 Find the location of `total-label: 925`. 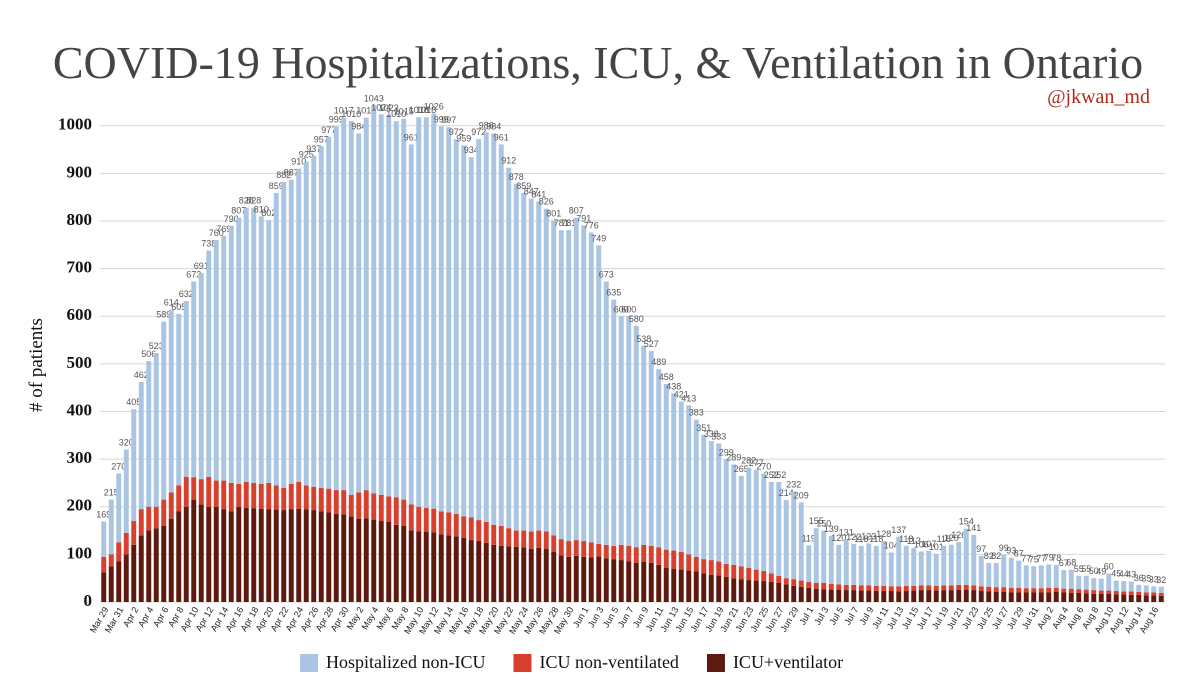

total-label: 925 is located at coordinates (306, 155).